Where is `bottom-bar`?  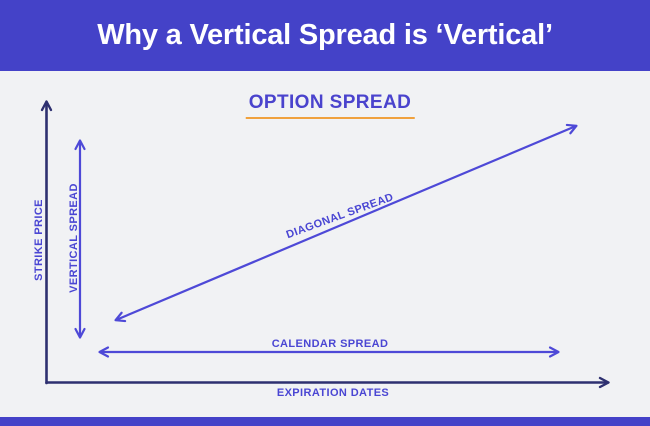 bottom-bar is located at coordinates (325, 421).